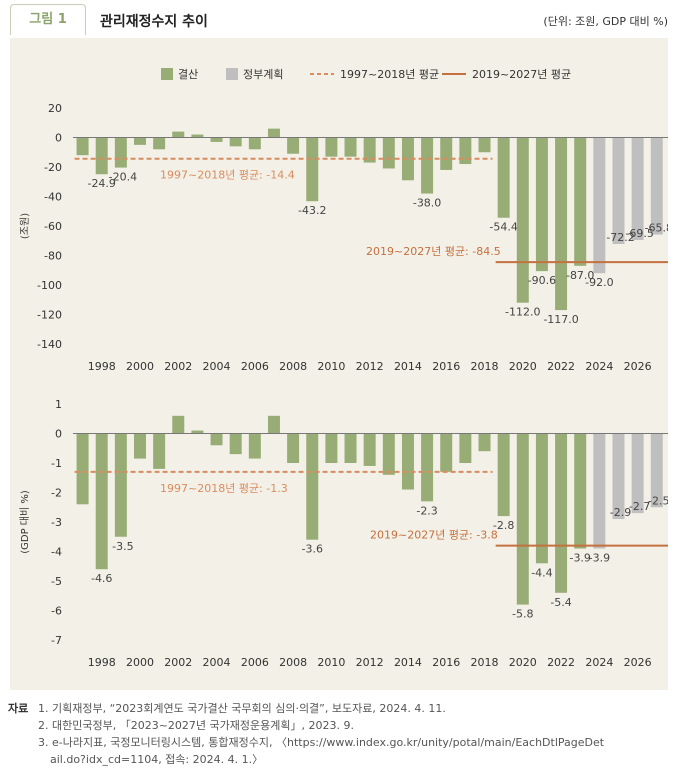 The image size is (680, 779). What do you see at coordinates (120, 485) in the screenshot?
I see `bar-1999` at bounding box center [120, 485].